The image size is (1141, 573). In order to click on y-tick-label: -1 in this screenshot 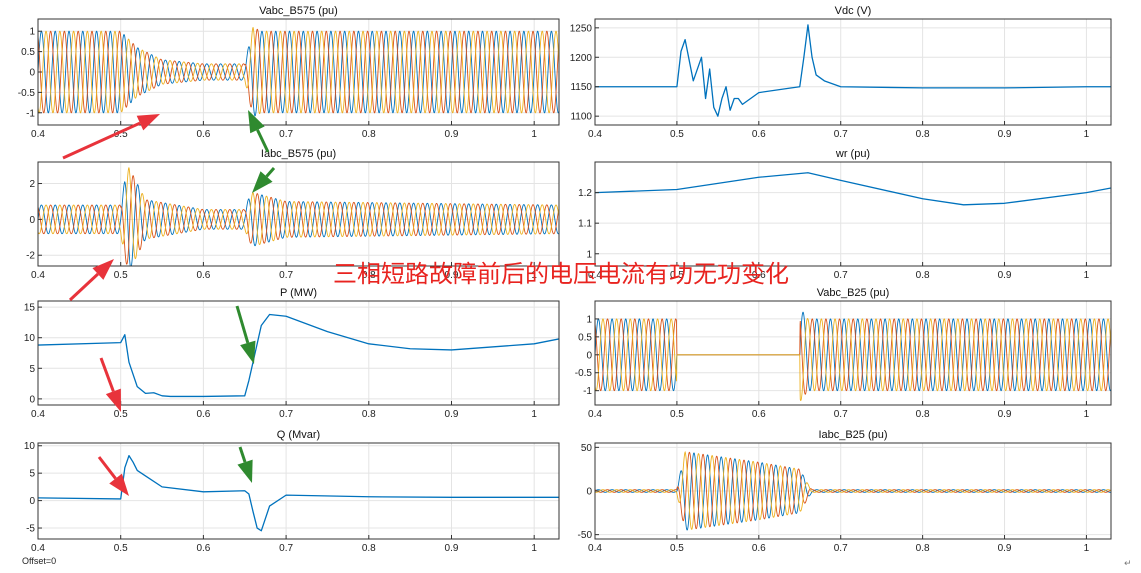, I will do `click(30, 113)`.